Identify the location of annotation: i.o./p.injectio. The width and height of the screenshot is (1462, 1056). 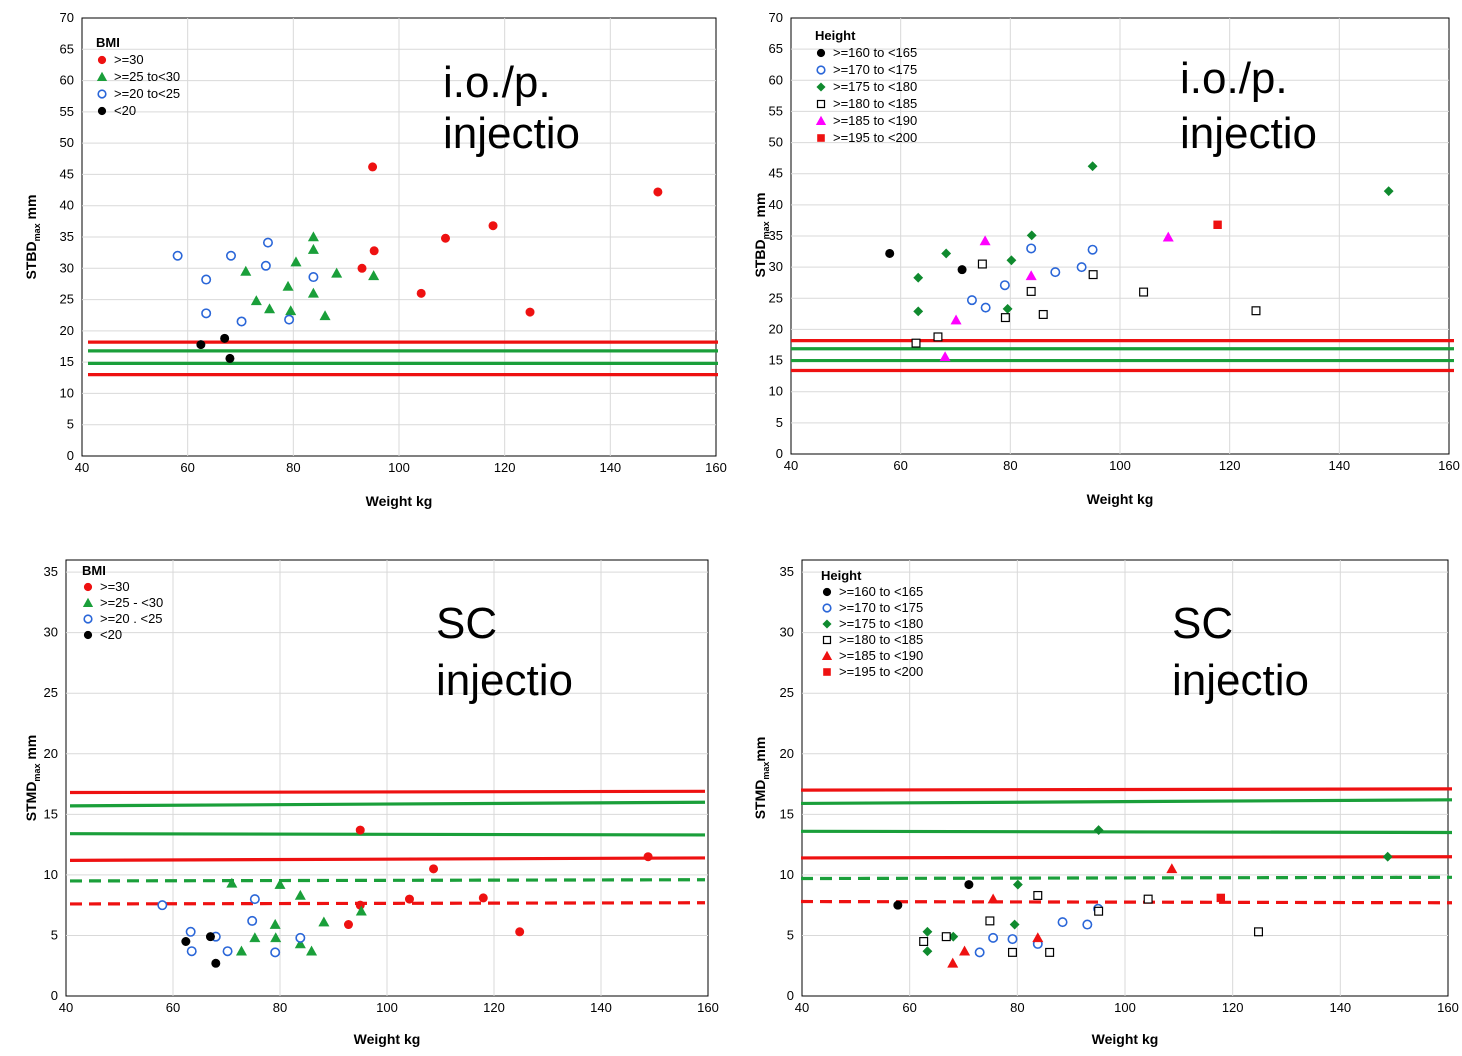
(511, 108).